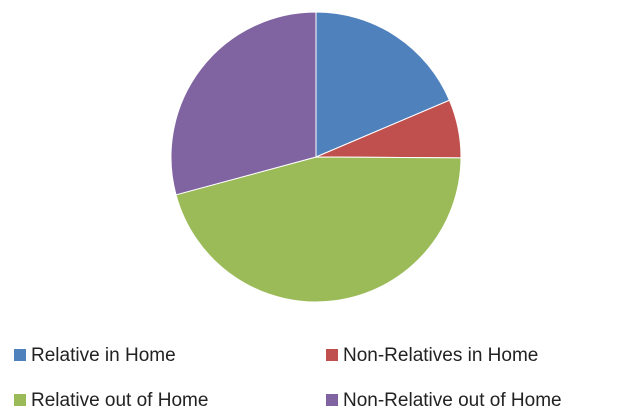  What do you see at coordinates (440, 355) in the screenshot?
I see `legend-label: Non-Relatives in Home` at bounding box center [440, 355].